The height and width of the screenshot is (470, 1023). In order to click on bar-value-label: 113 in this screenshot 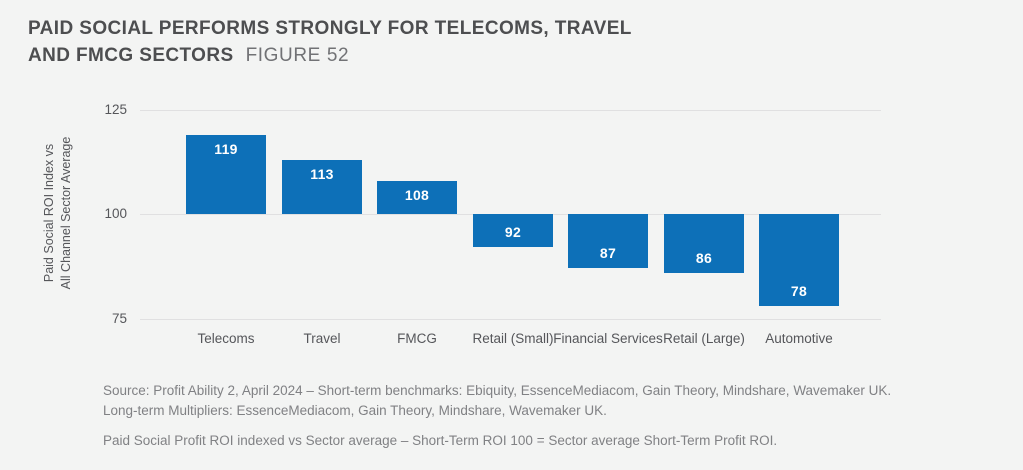, I will do `click(322, 174)`.